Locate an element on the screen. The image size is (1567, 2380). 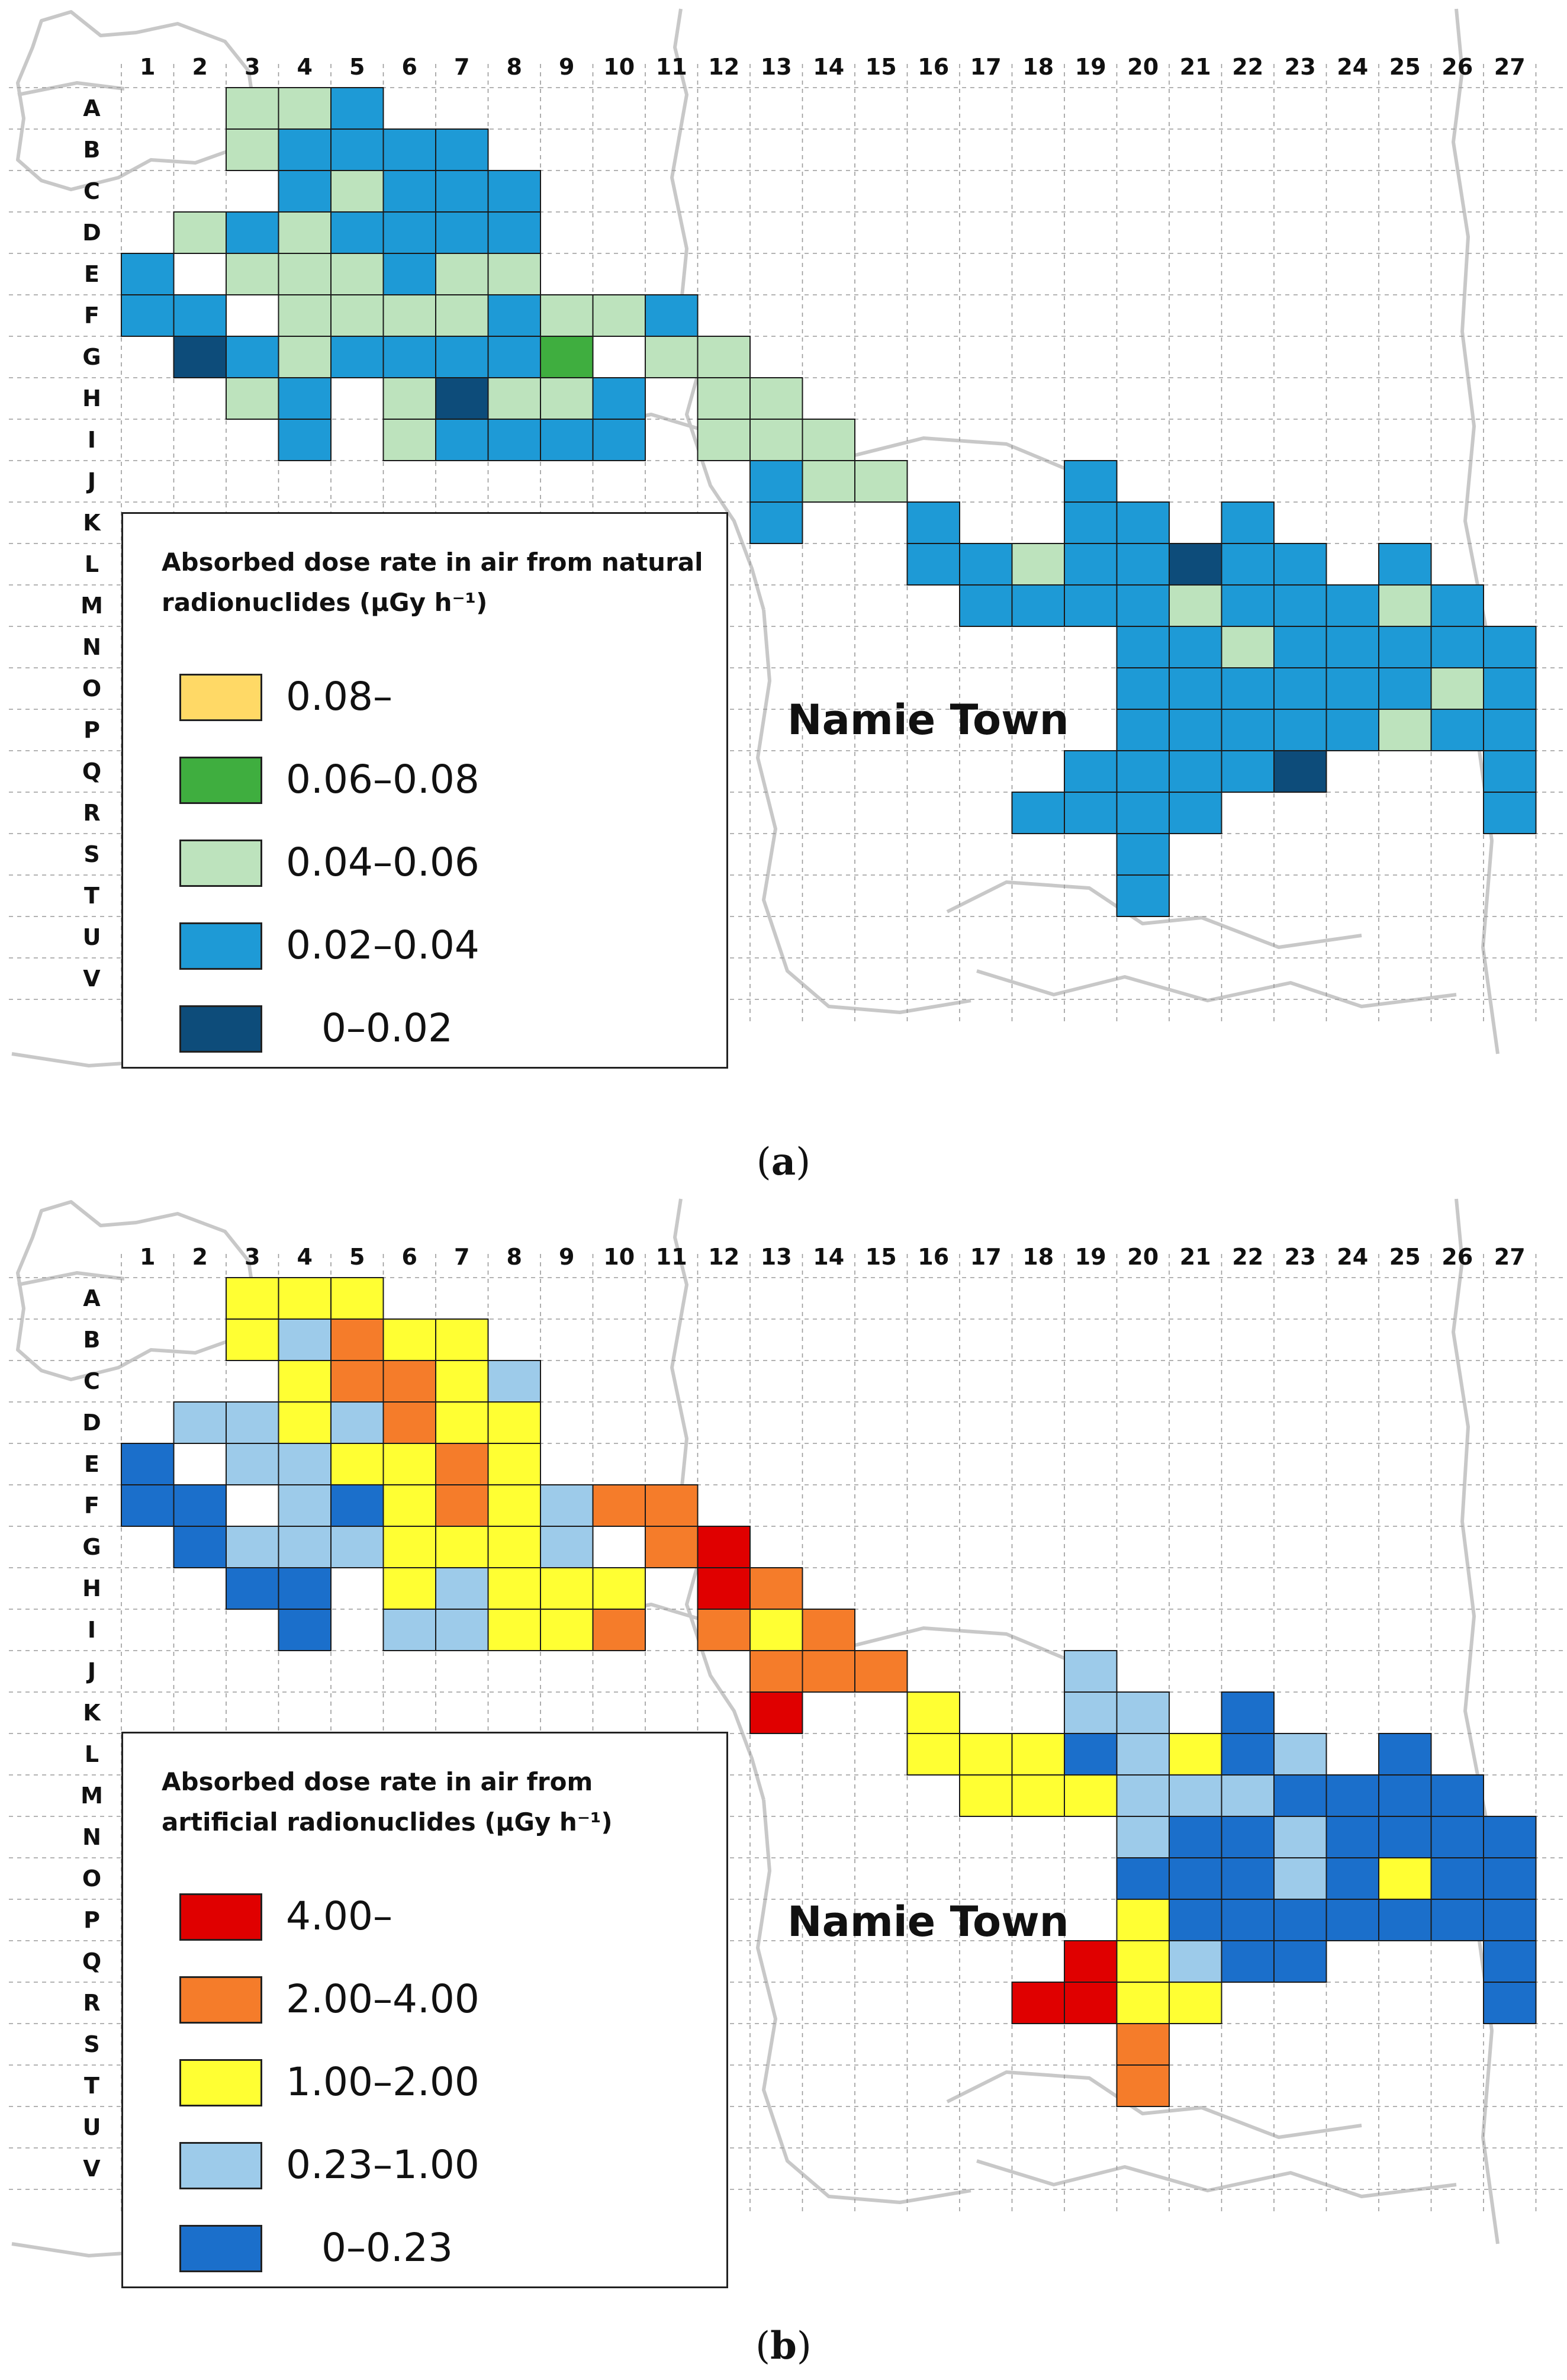
grid-cell-H13 is located at coordinates (776, 398).